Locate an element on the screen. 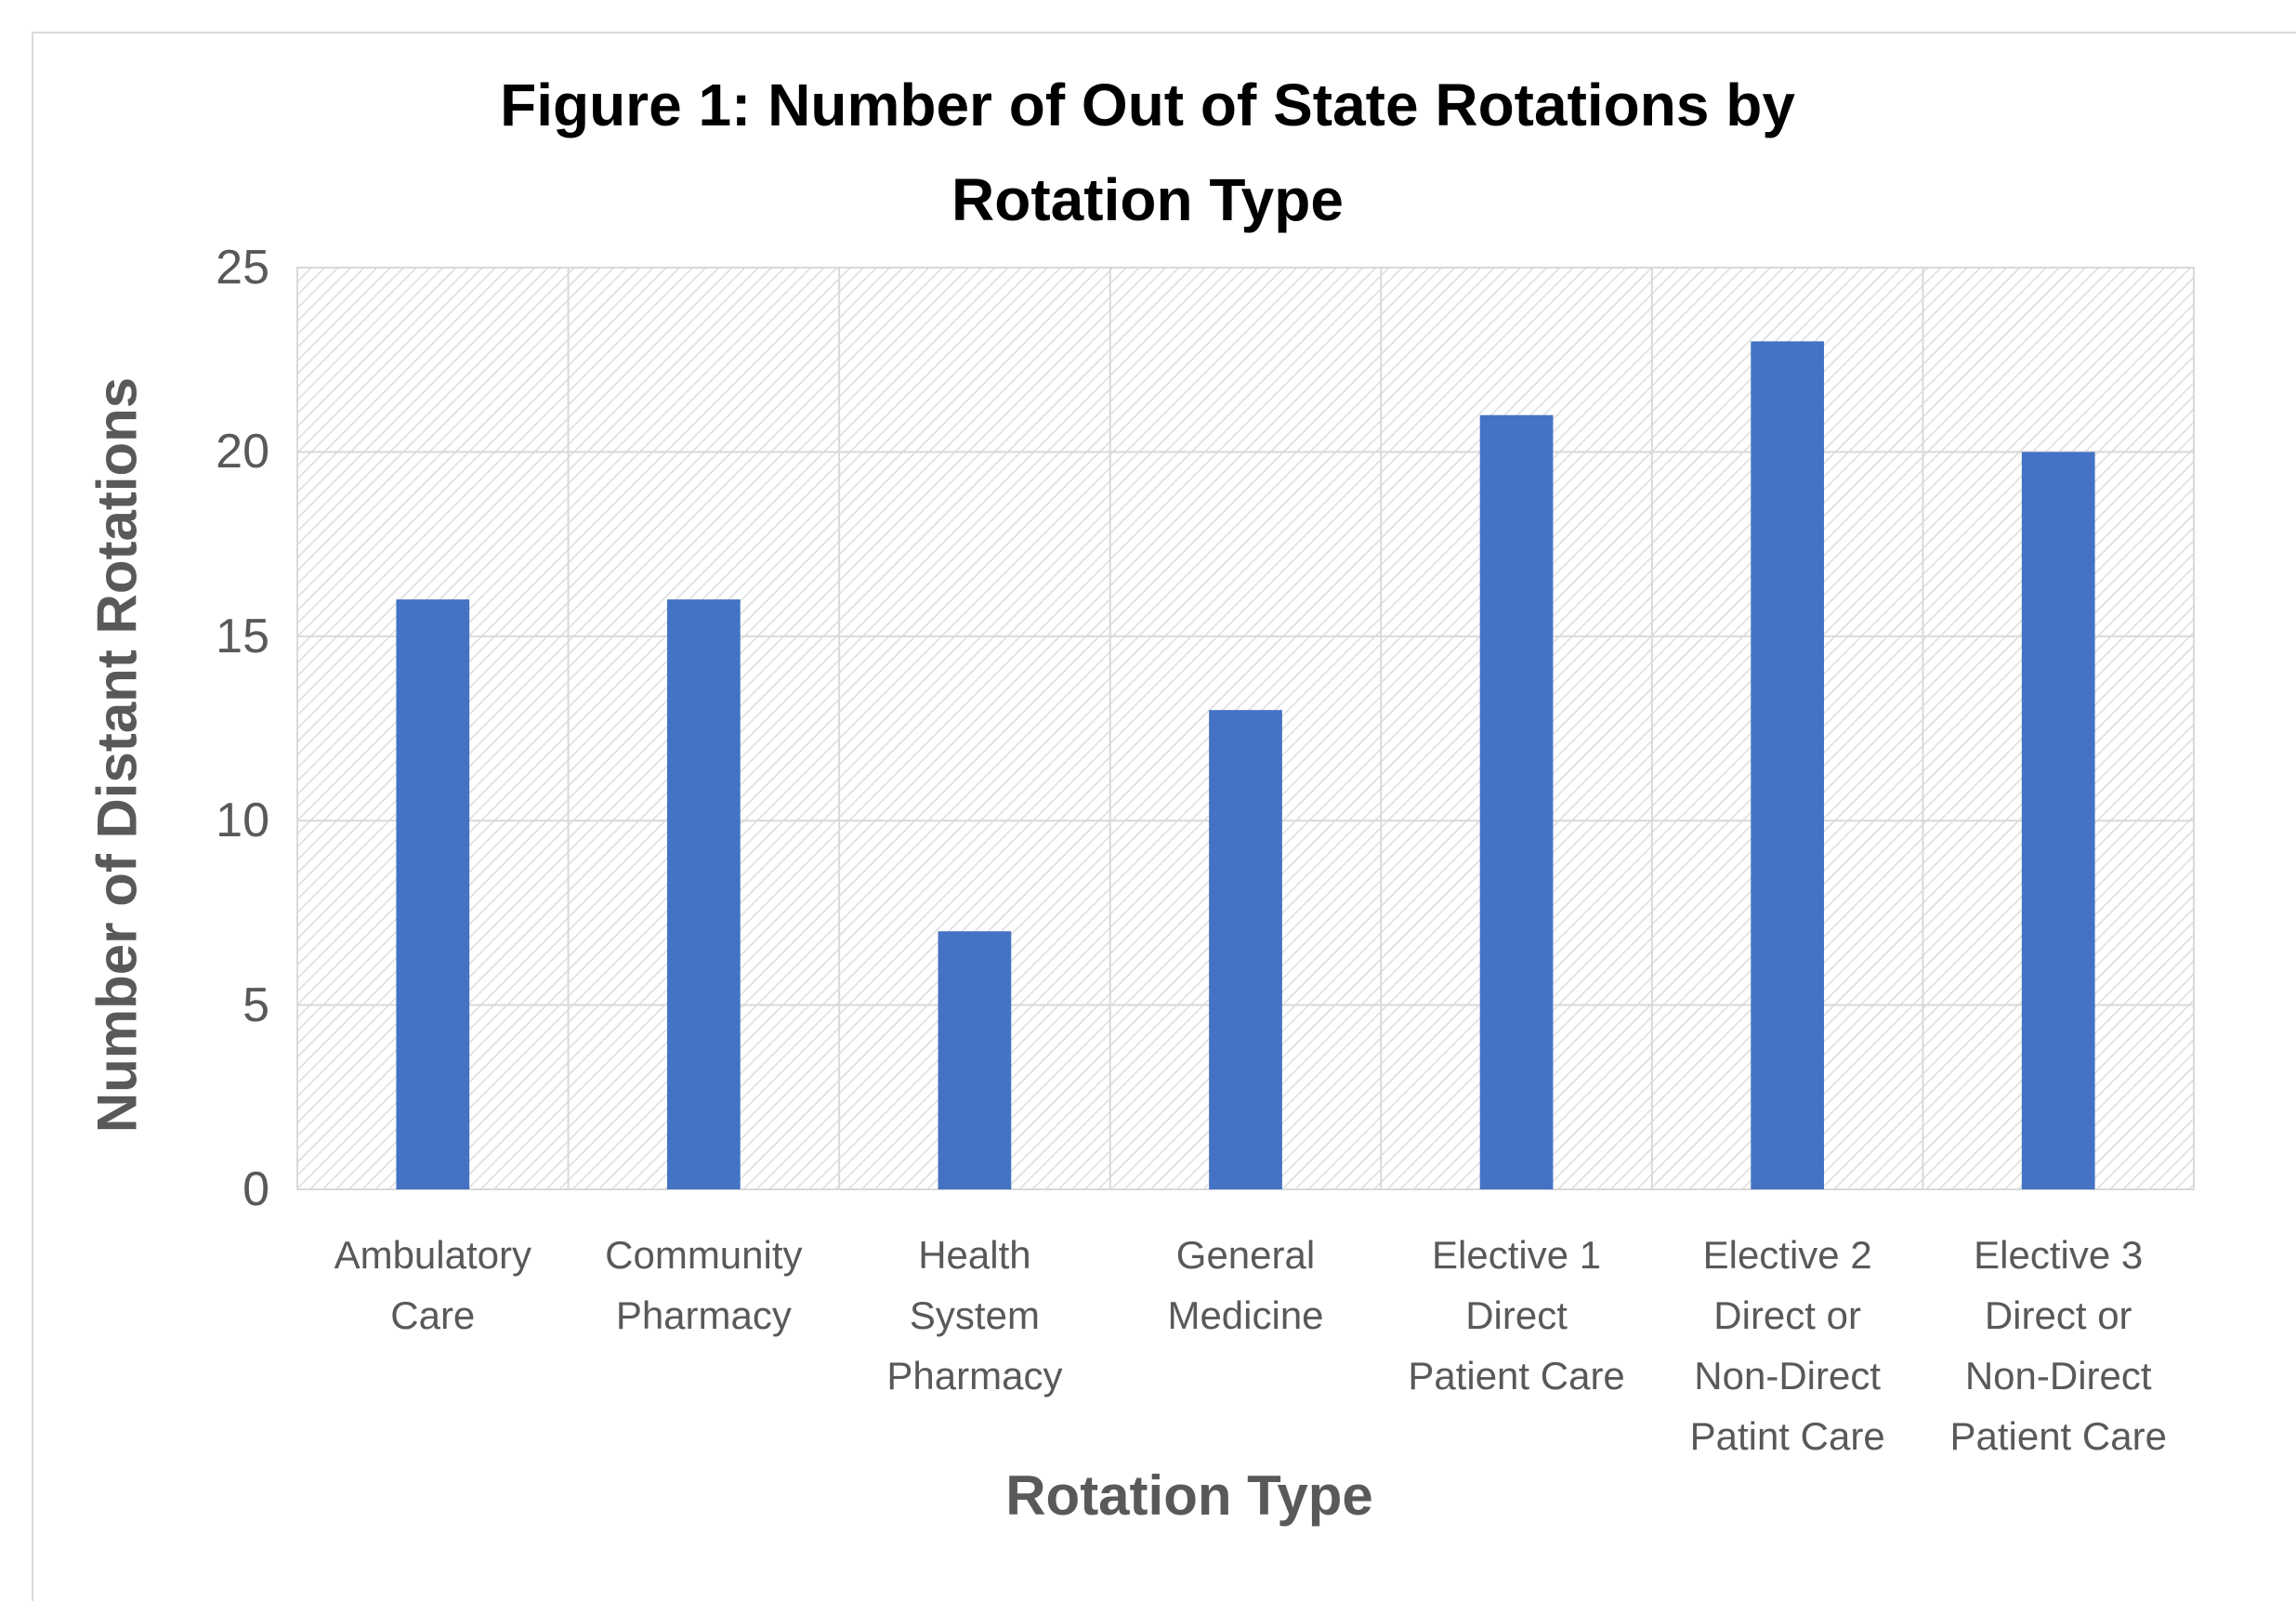 The image size is (2296, 1601). y-tick-label: 0 is located at coordinates (256, 1189).